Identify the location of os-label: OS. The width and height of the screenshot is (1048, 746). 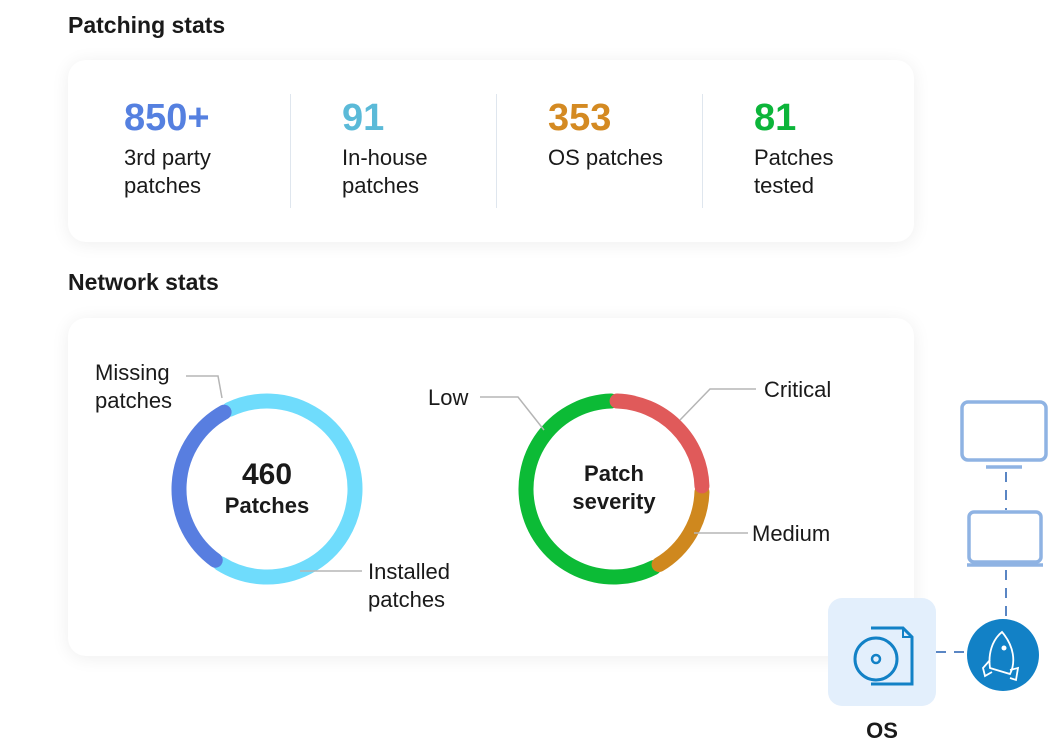
(882, 730).